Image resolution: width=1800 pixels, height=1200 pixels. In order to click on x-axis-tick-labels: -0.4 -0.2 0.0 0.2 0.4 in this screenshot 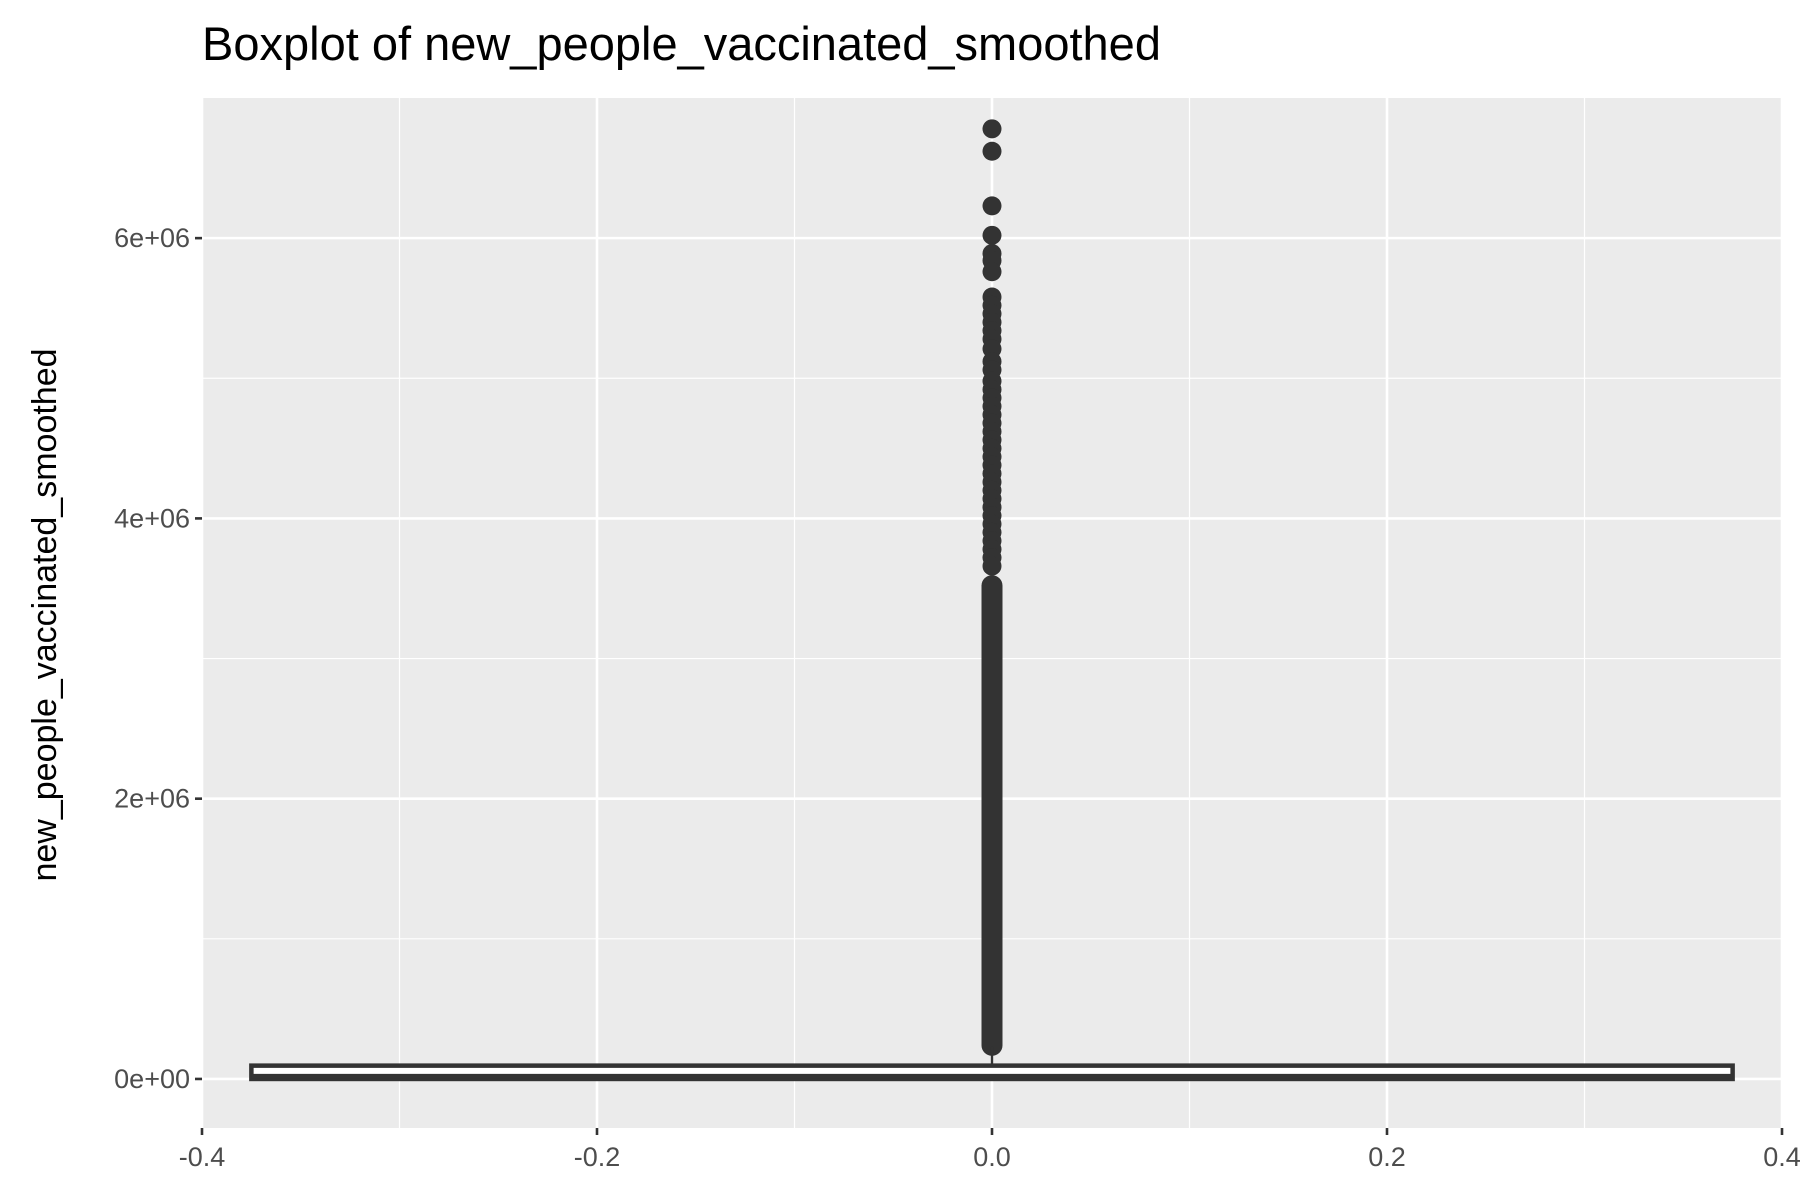, I will do `click(989, 1157)`.